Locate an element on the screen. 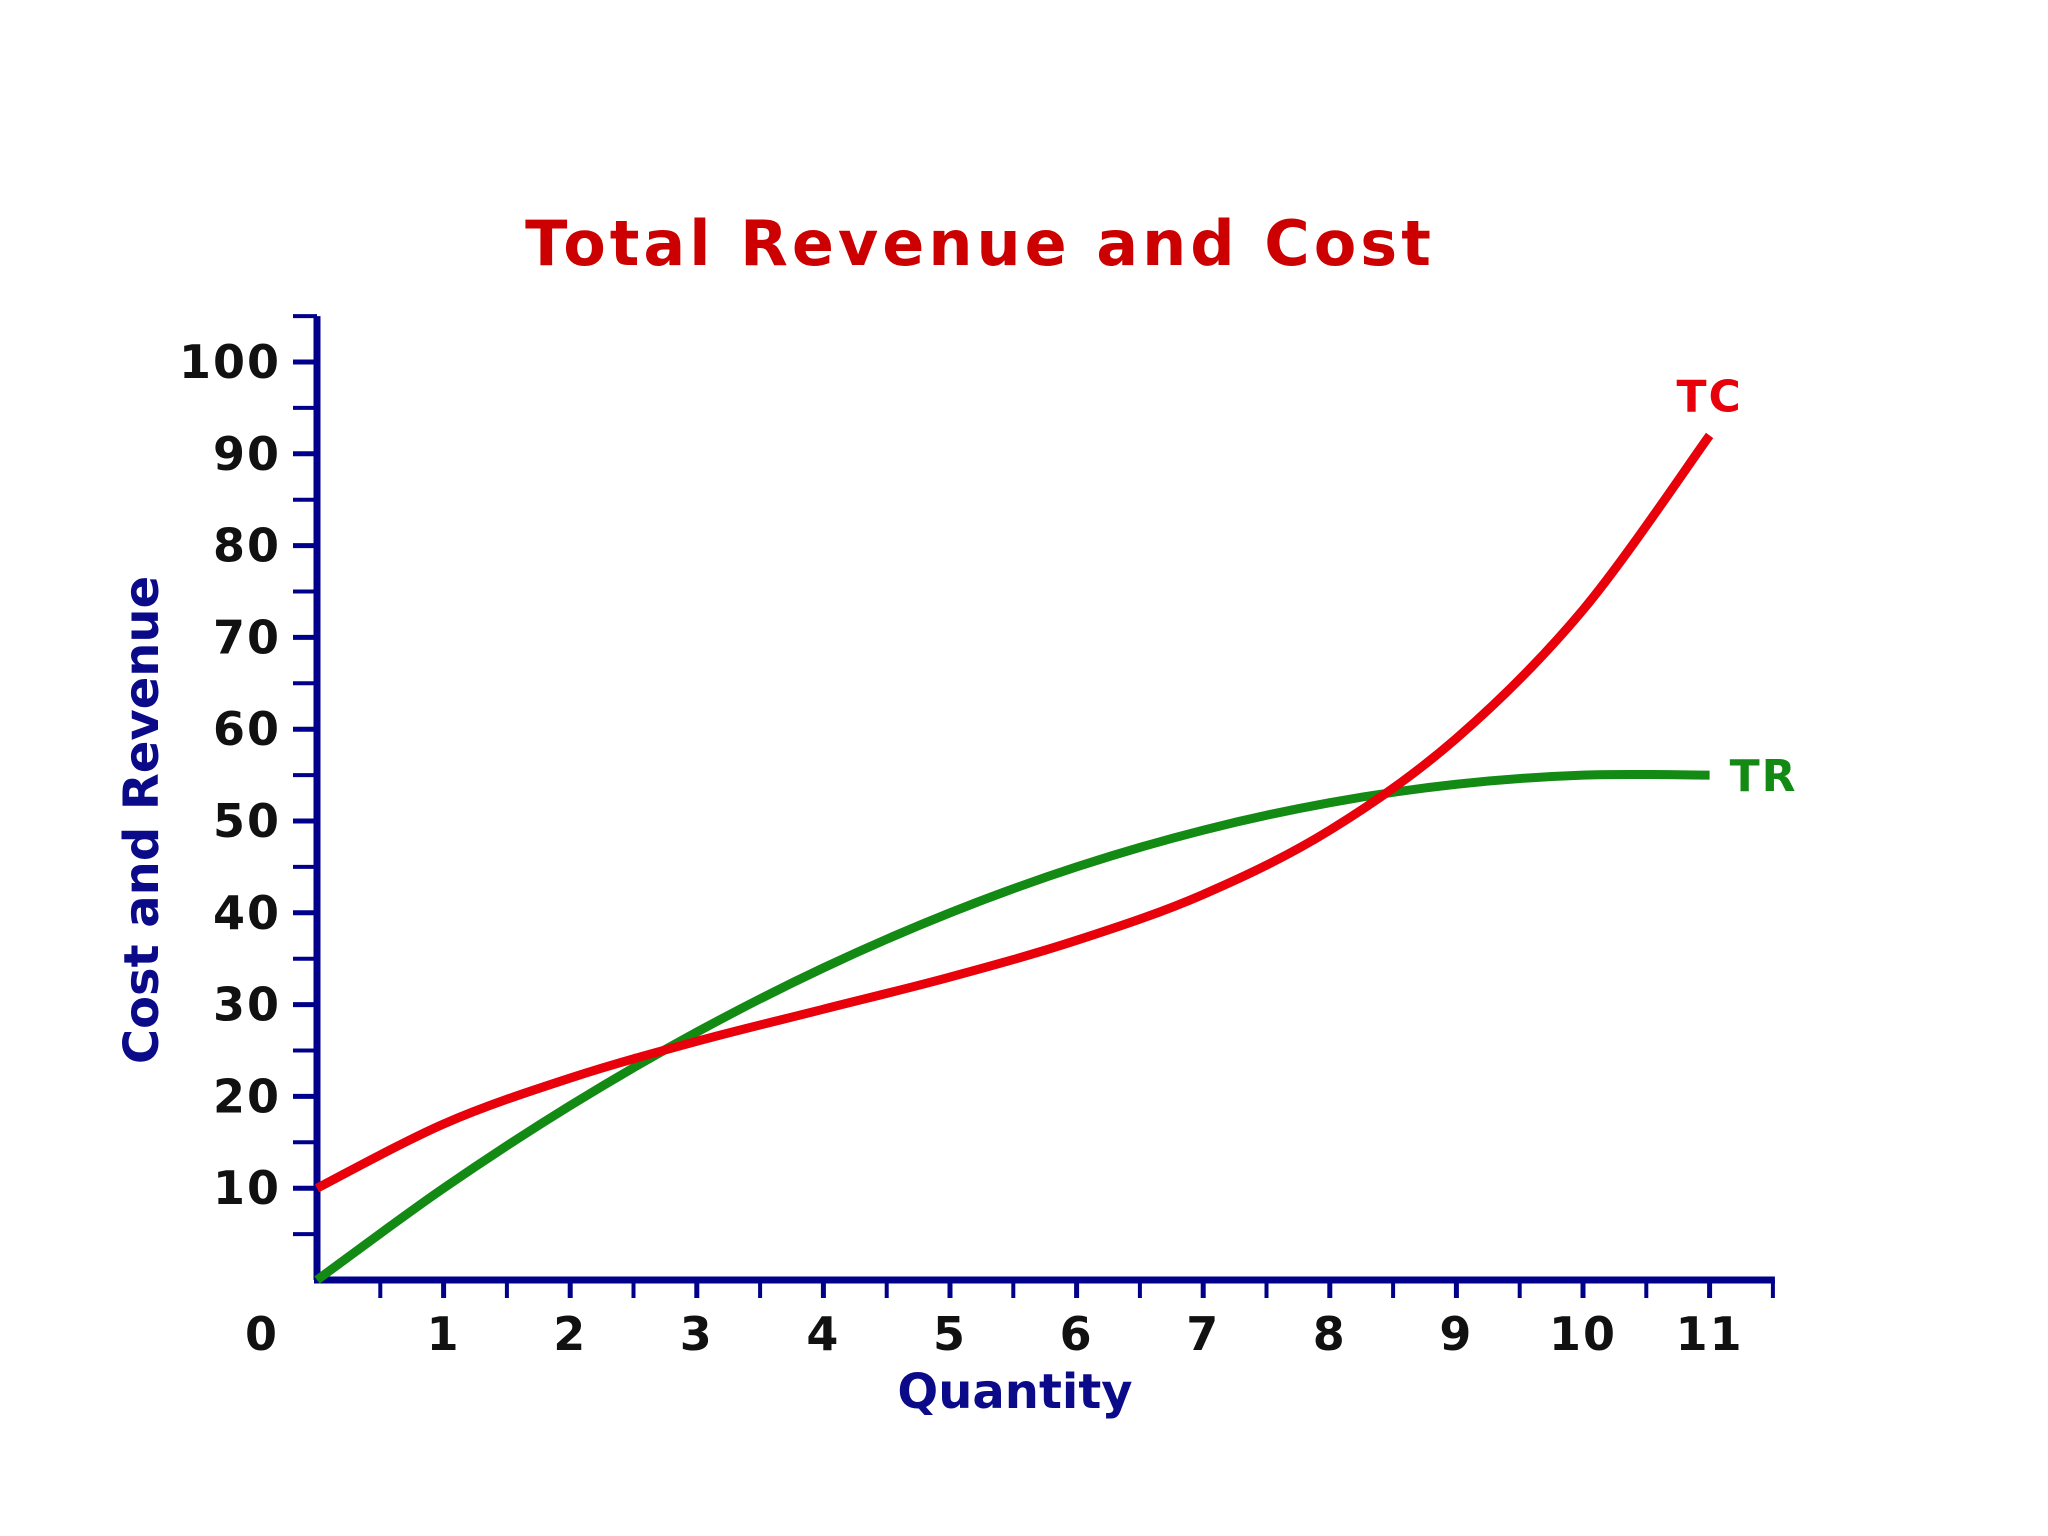  y-tick-label: 10 is located at coordinates (247, 1188).